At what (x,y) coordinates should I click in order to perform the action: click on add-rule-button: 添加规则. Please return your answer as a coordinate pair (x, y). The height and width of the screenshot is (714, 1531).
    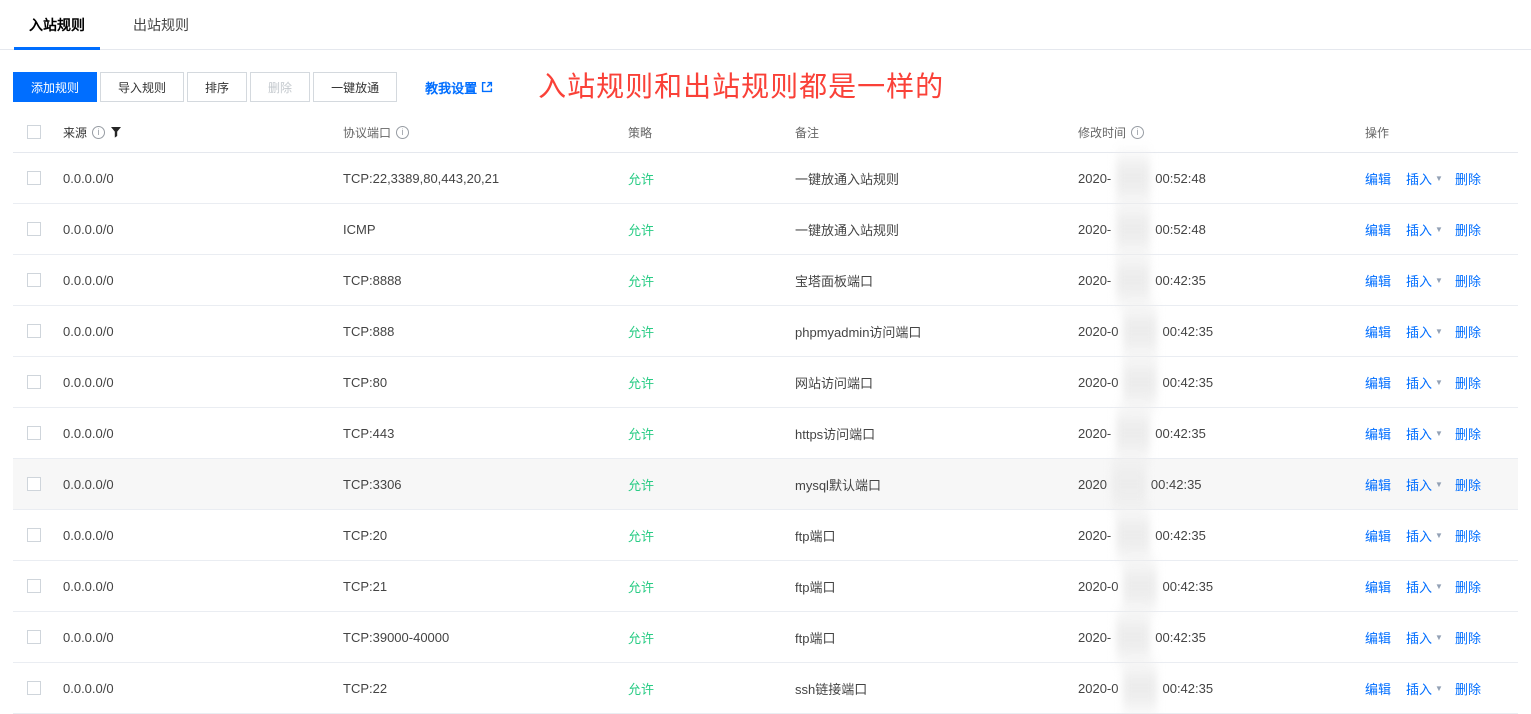
    Looking at the image, I should click on (55, 87).